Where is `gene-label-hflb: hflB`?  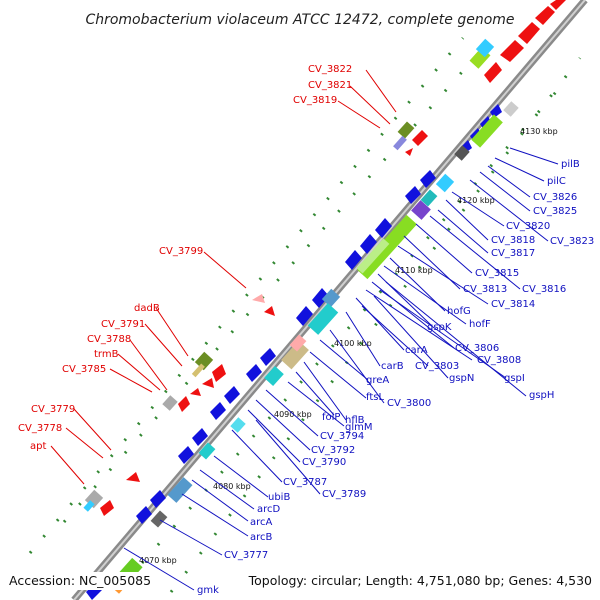 gene-label-hflb: hflB is located at coordinates (355, 420).